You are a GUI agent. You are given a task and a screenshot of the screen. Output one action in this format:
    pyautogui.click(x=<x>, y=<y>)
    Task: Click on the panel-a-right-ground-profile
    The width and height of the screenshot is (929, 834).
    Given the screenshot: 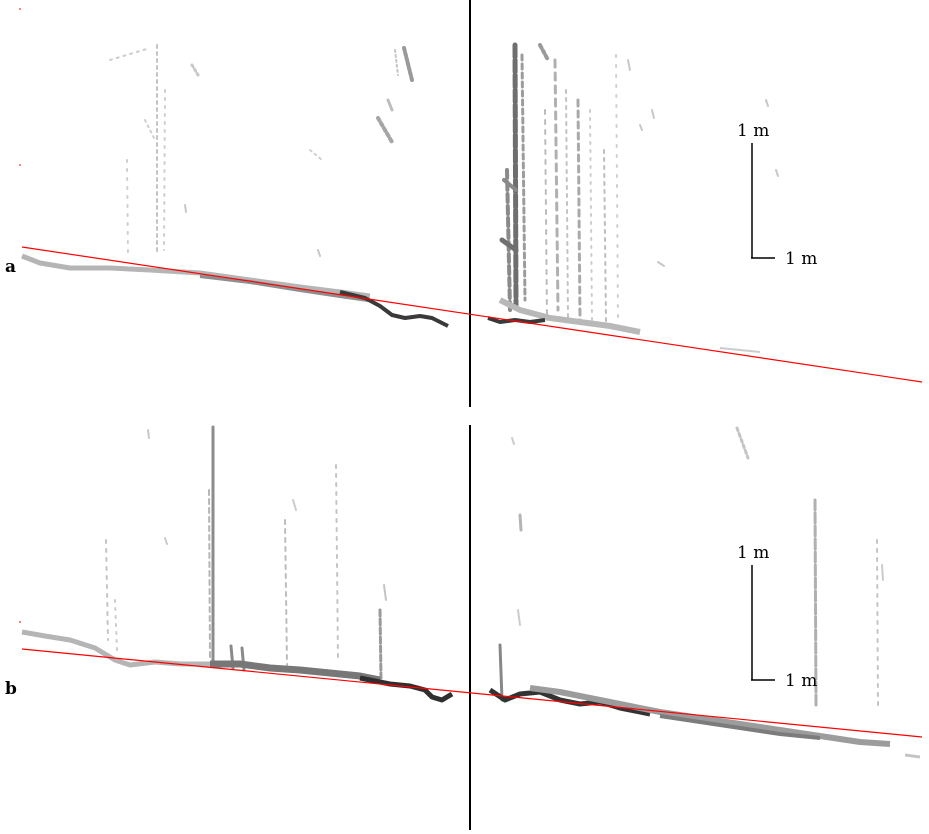 What is the action you would take?
    pyautogui.click(x=624, y=325)
    